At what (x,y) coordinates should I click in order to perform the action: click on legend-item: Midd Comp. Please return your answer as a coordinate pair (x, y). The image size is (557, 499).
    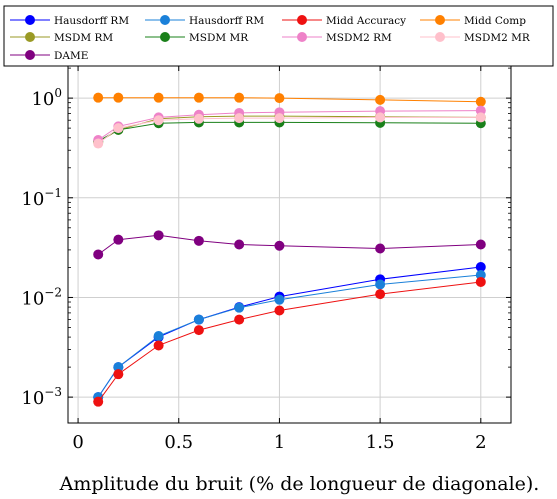
    Looking at the image, I should click on (473, 21).